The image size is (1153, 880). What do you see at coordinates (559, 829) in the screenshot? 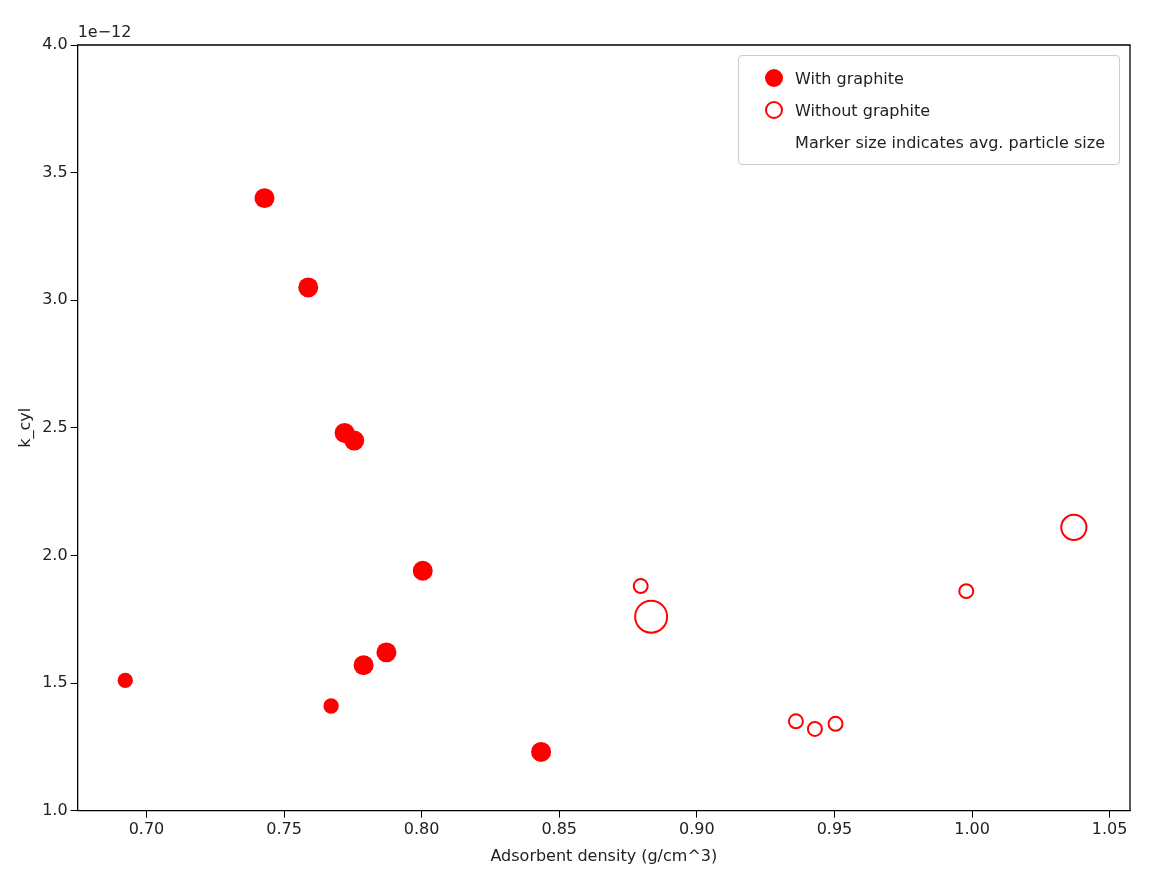
I see `x-tick-label: 0.85` at bounding box center [559, 829].